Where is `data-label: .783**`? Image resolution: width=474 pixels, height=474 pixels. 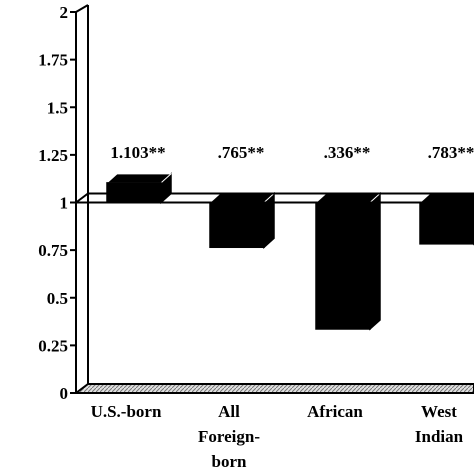
data-label: .783** is located at coordinates (451, 152).